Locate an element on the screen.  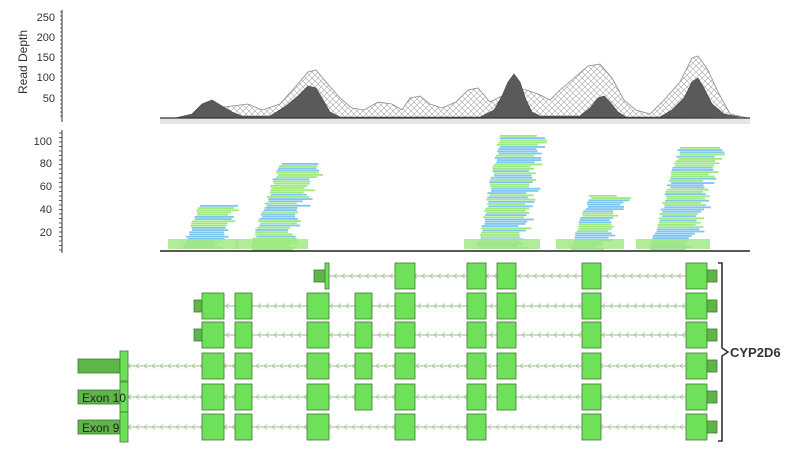
exon-10-label: Exon 10 is located at coordinates (104, 398).